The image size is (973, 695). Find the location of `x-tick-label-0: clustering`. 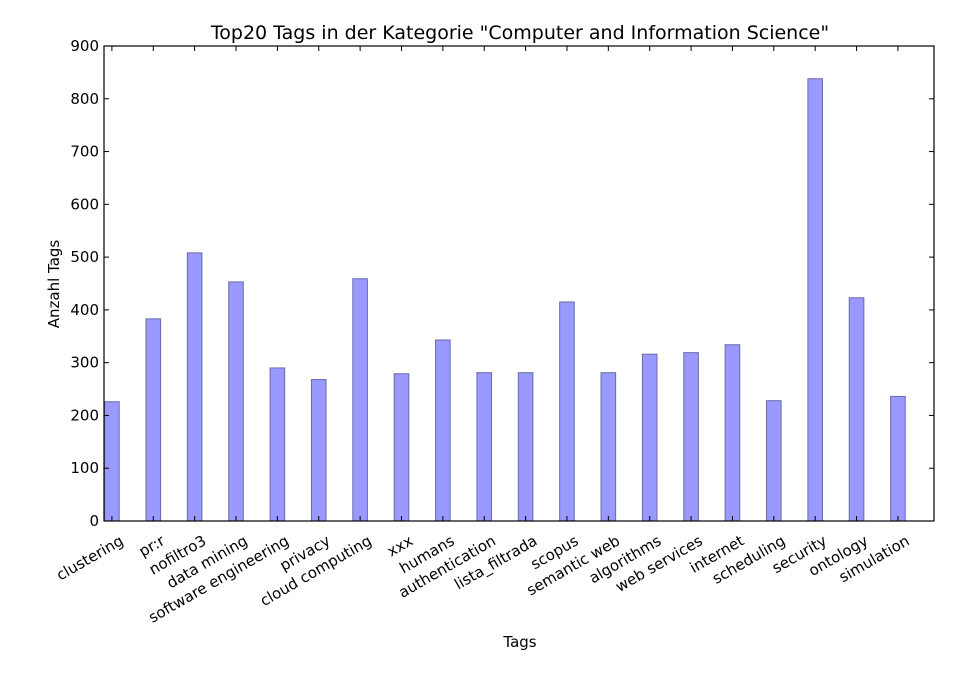

x-tick-label-0: clustering is located at coordinates (89, 558).